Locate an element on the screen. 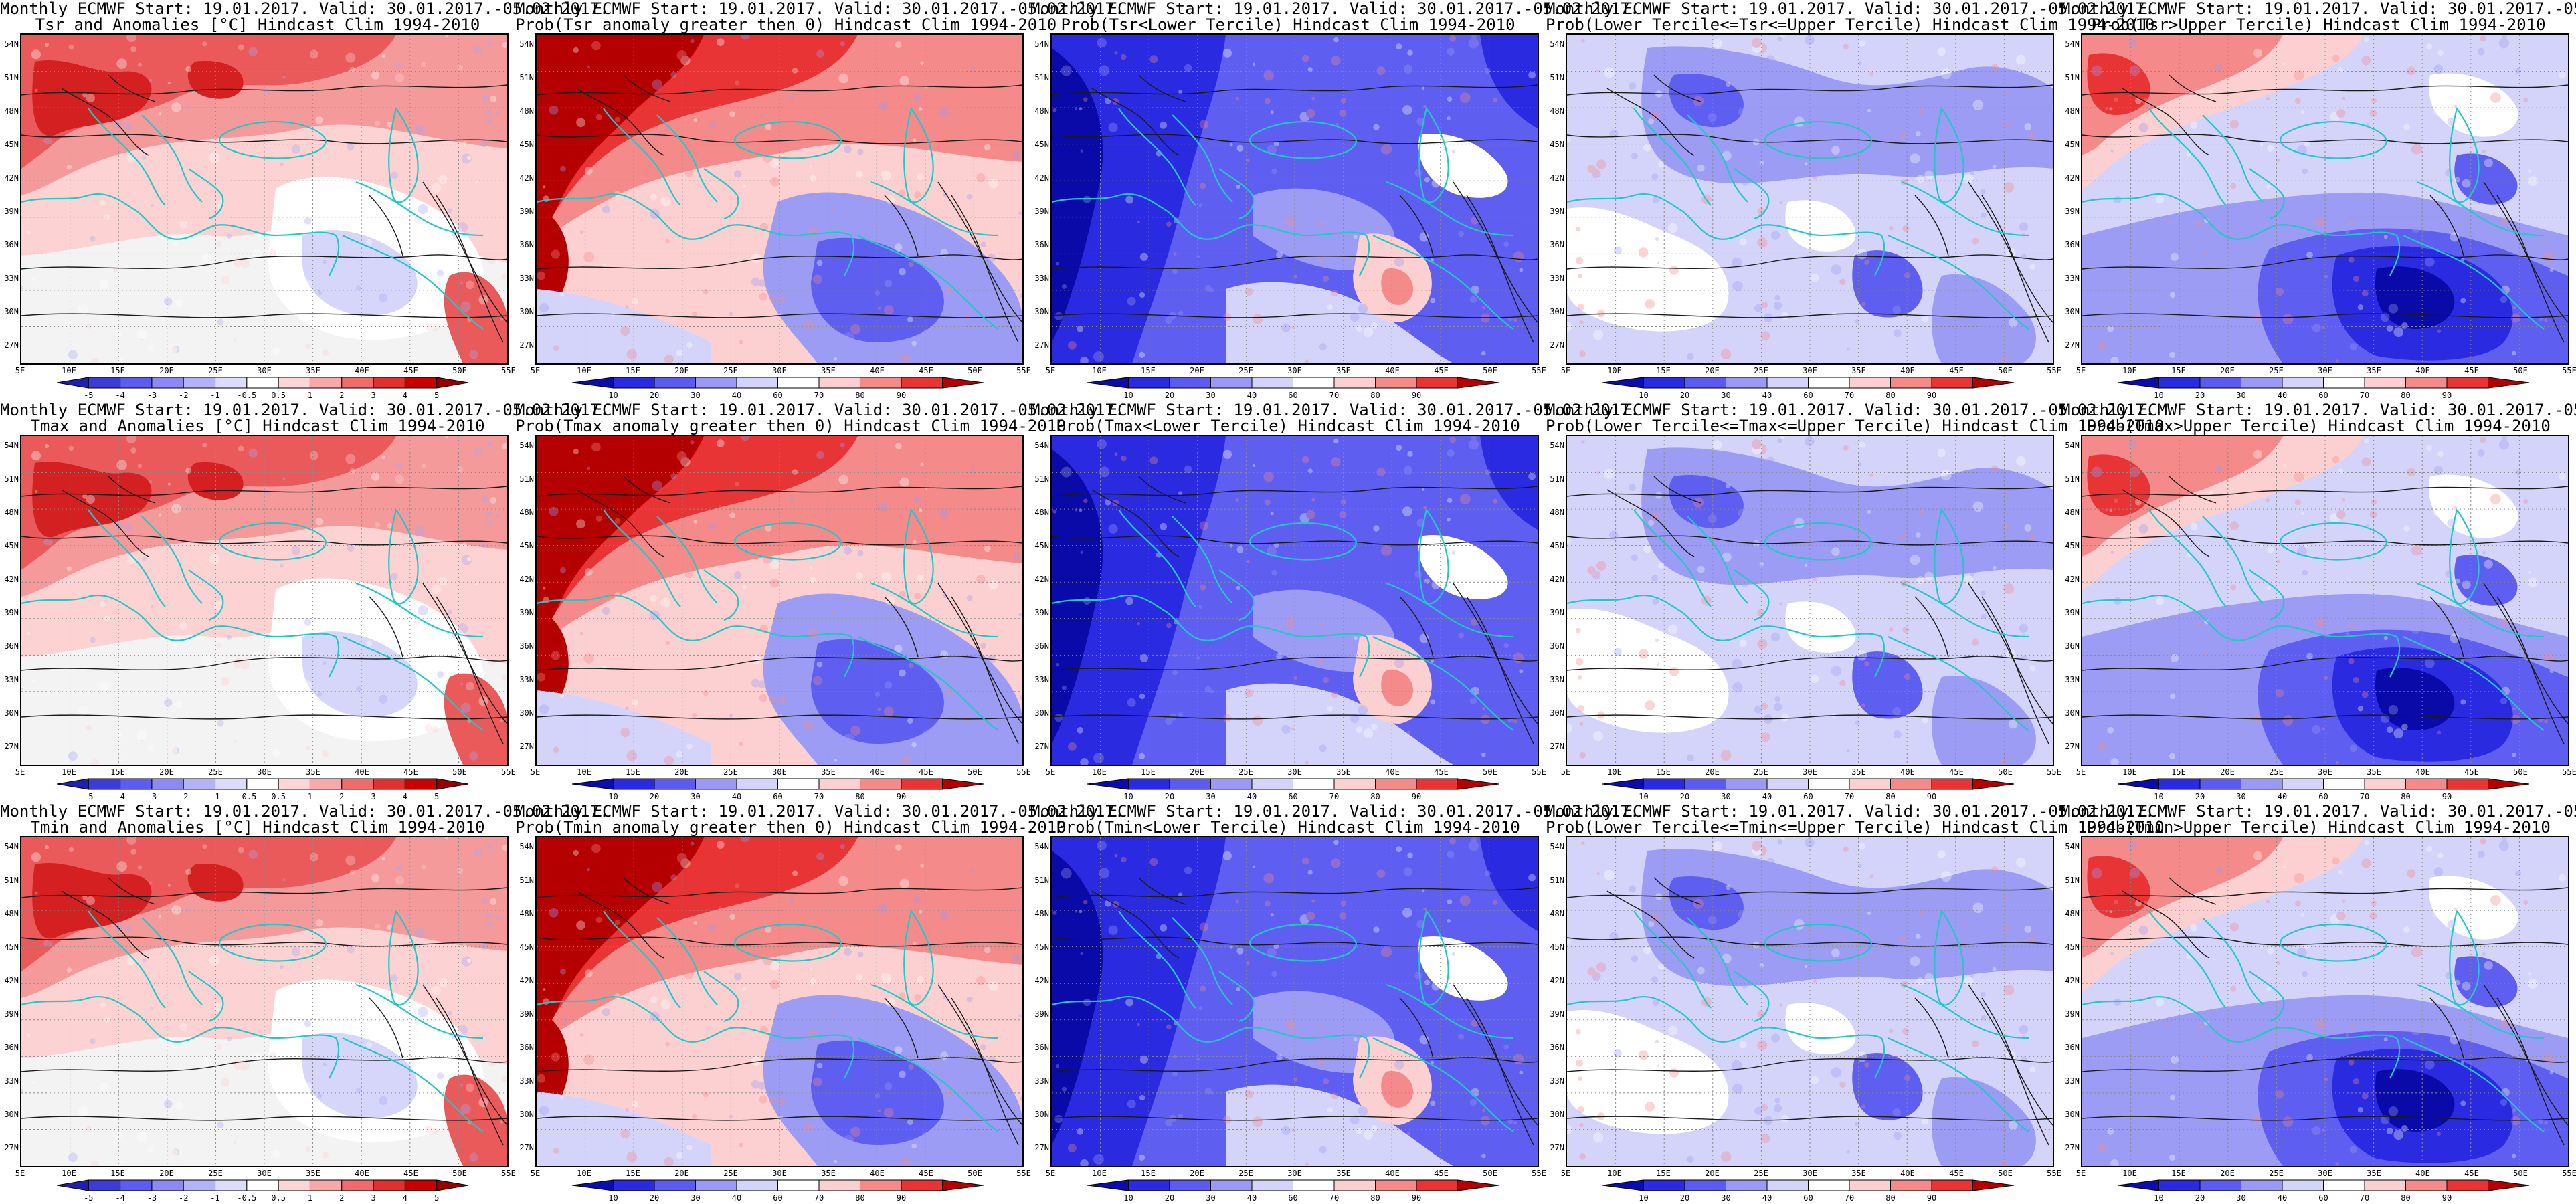 The image size is (2576, 1204). latitude-label: 54N is located at coordinates (2072, 44).